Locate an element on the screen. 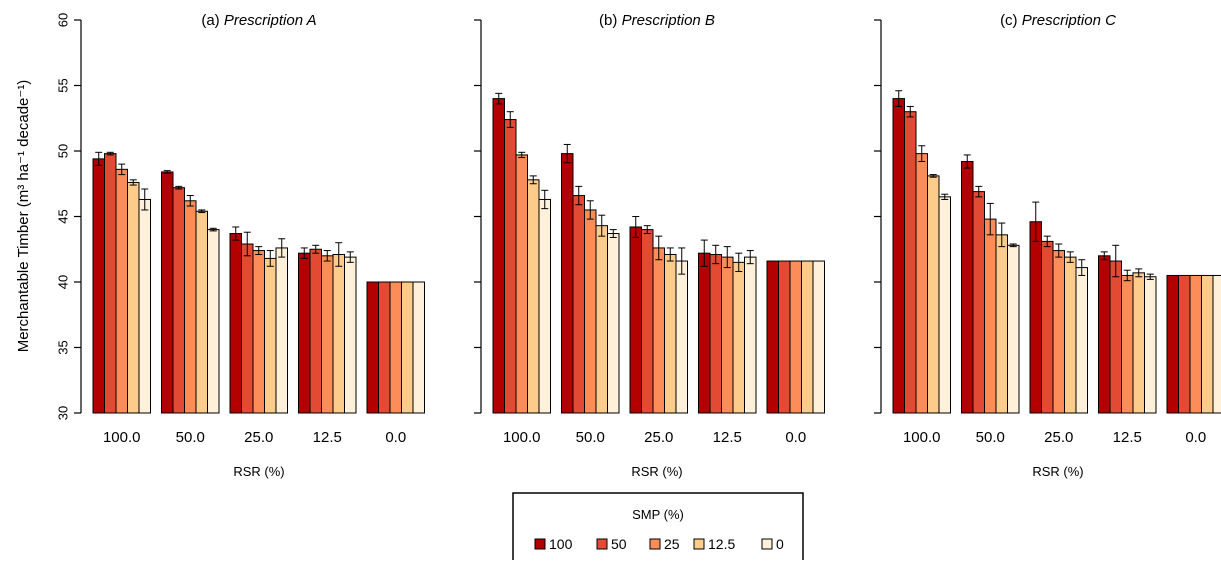  panel-title-text: Prescription C is located at coordinates (1069, 20).